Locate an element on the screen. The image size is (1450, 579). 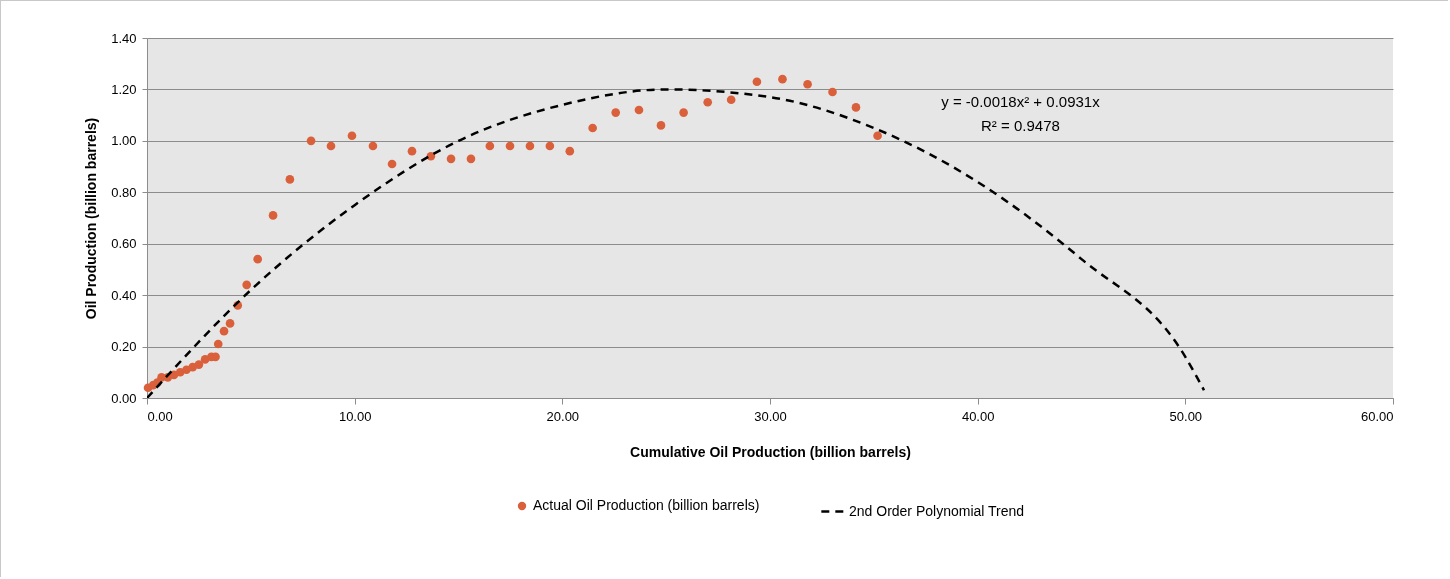
x-tick-label: 0.00 is located at coordinates (160, 416).